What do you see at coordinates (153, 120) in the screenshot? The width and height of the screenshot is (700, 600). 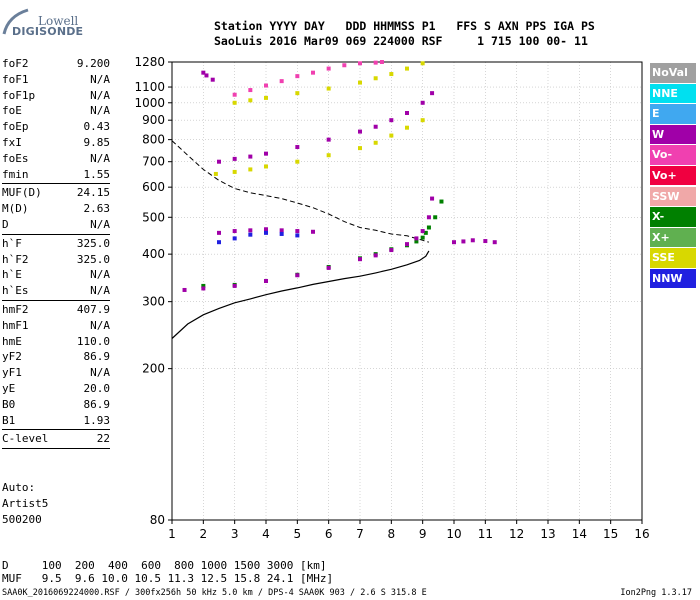 I see `y-tick-label: 900` at bounding box center [153, 120].